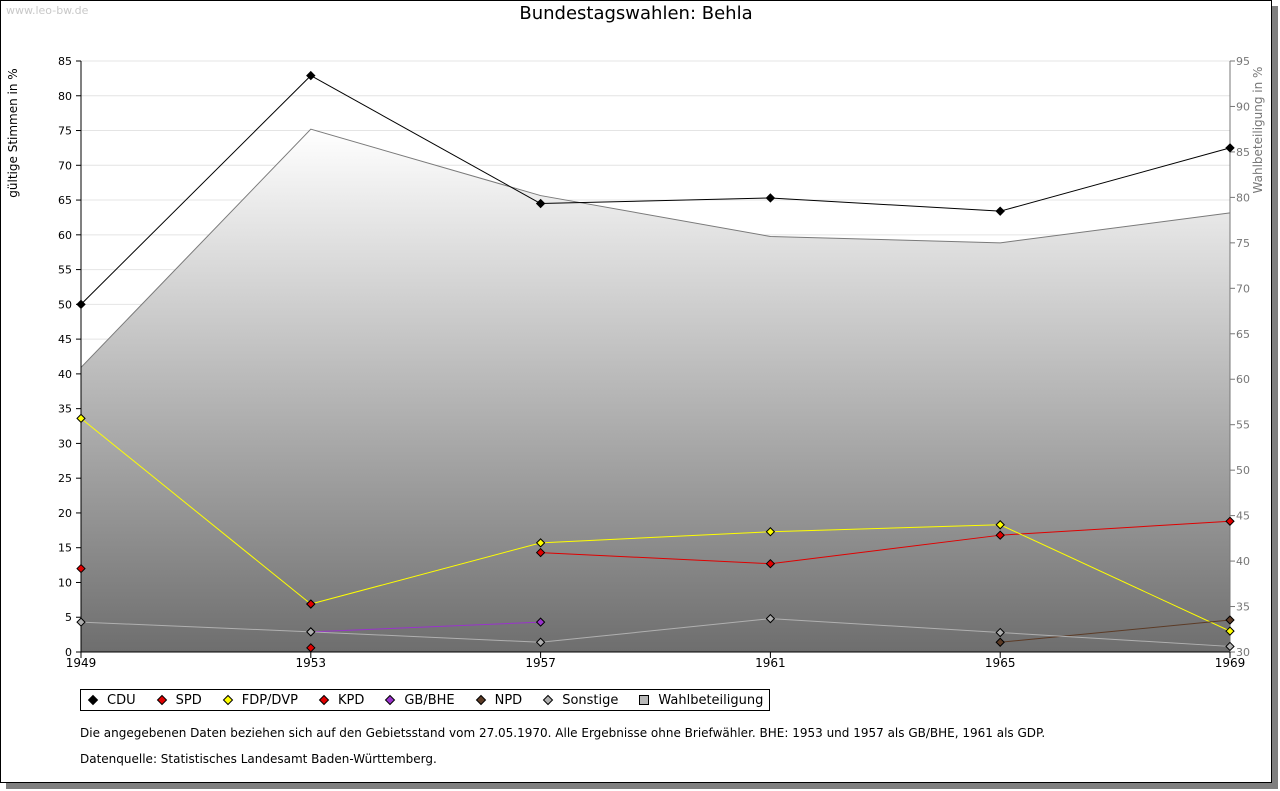 The height and width of the screenshot is (791, 1280). Describe the element at coordinates (429, 700) in the screenshot. I see `legend-label: GB/BHE` at that location.